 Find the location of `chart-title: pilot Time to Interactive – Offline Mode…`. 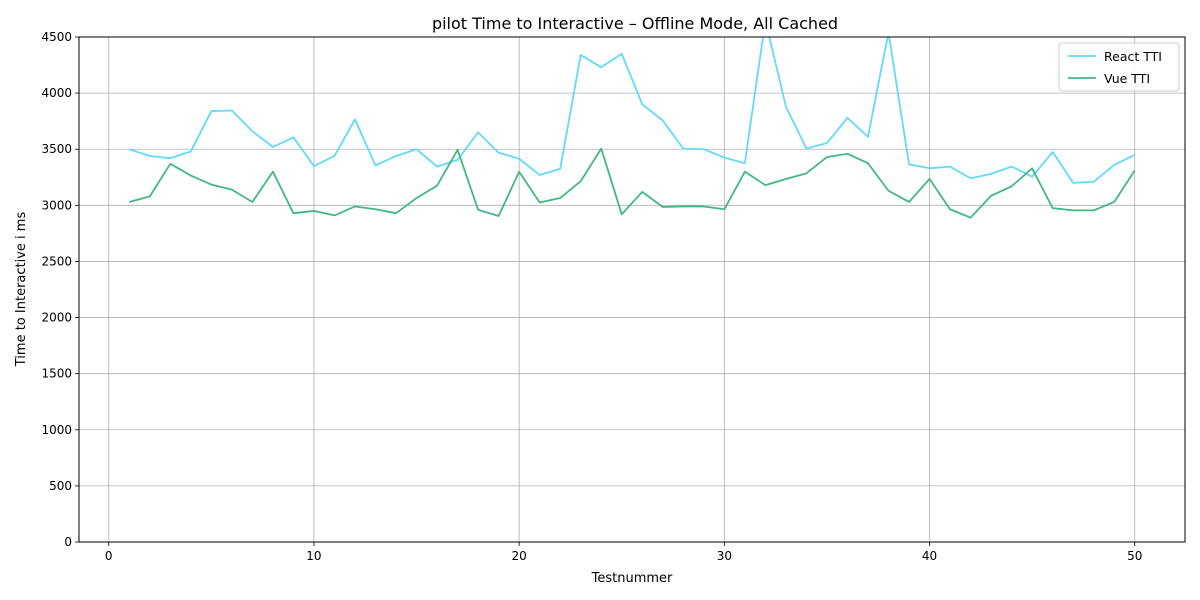

chart-title: pilot Time to Interactive – Offline Mode… is located at coordinates (635, 23).